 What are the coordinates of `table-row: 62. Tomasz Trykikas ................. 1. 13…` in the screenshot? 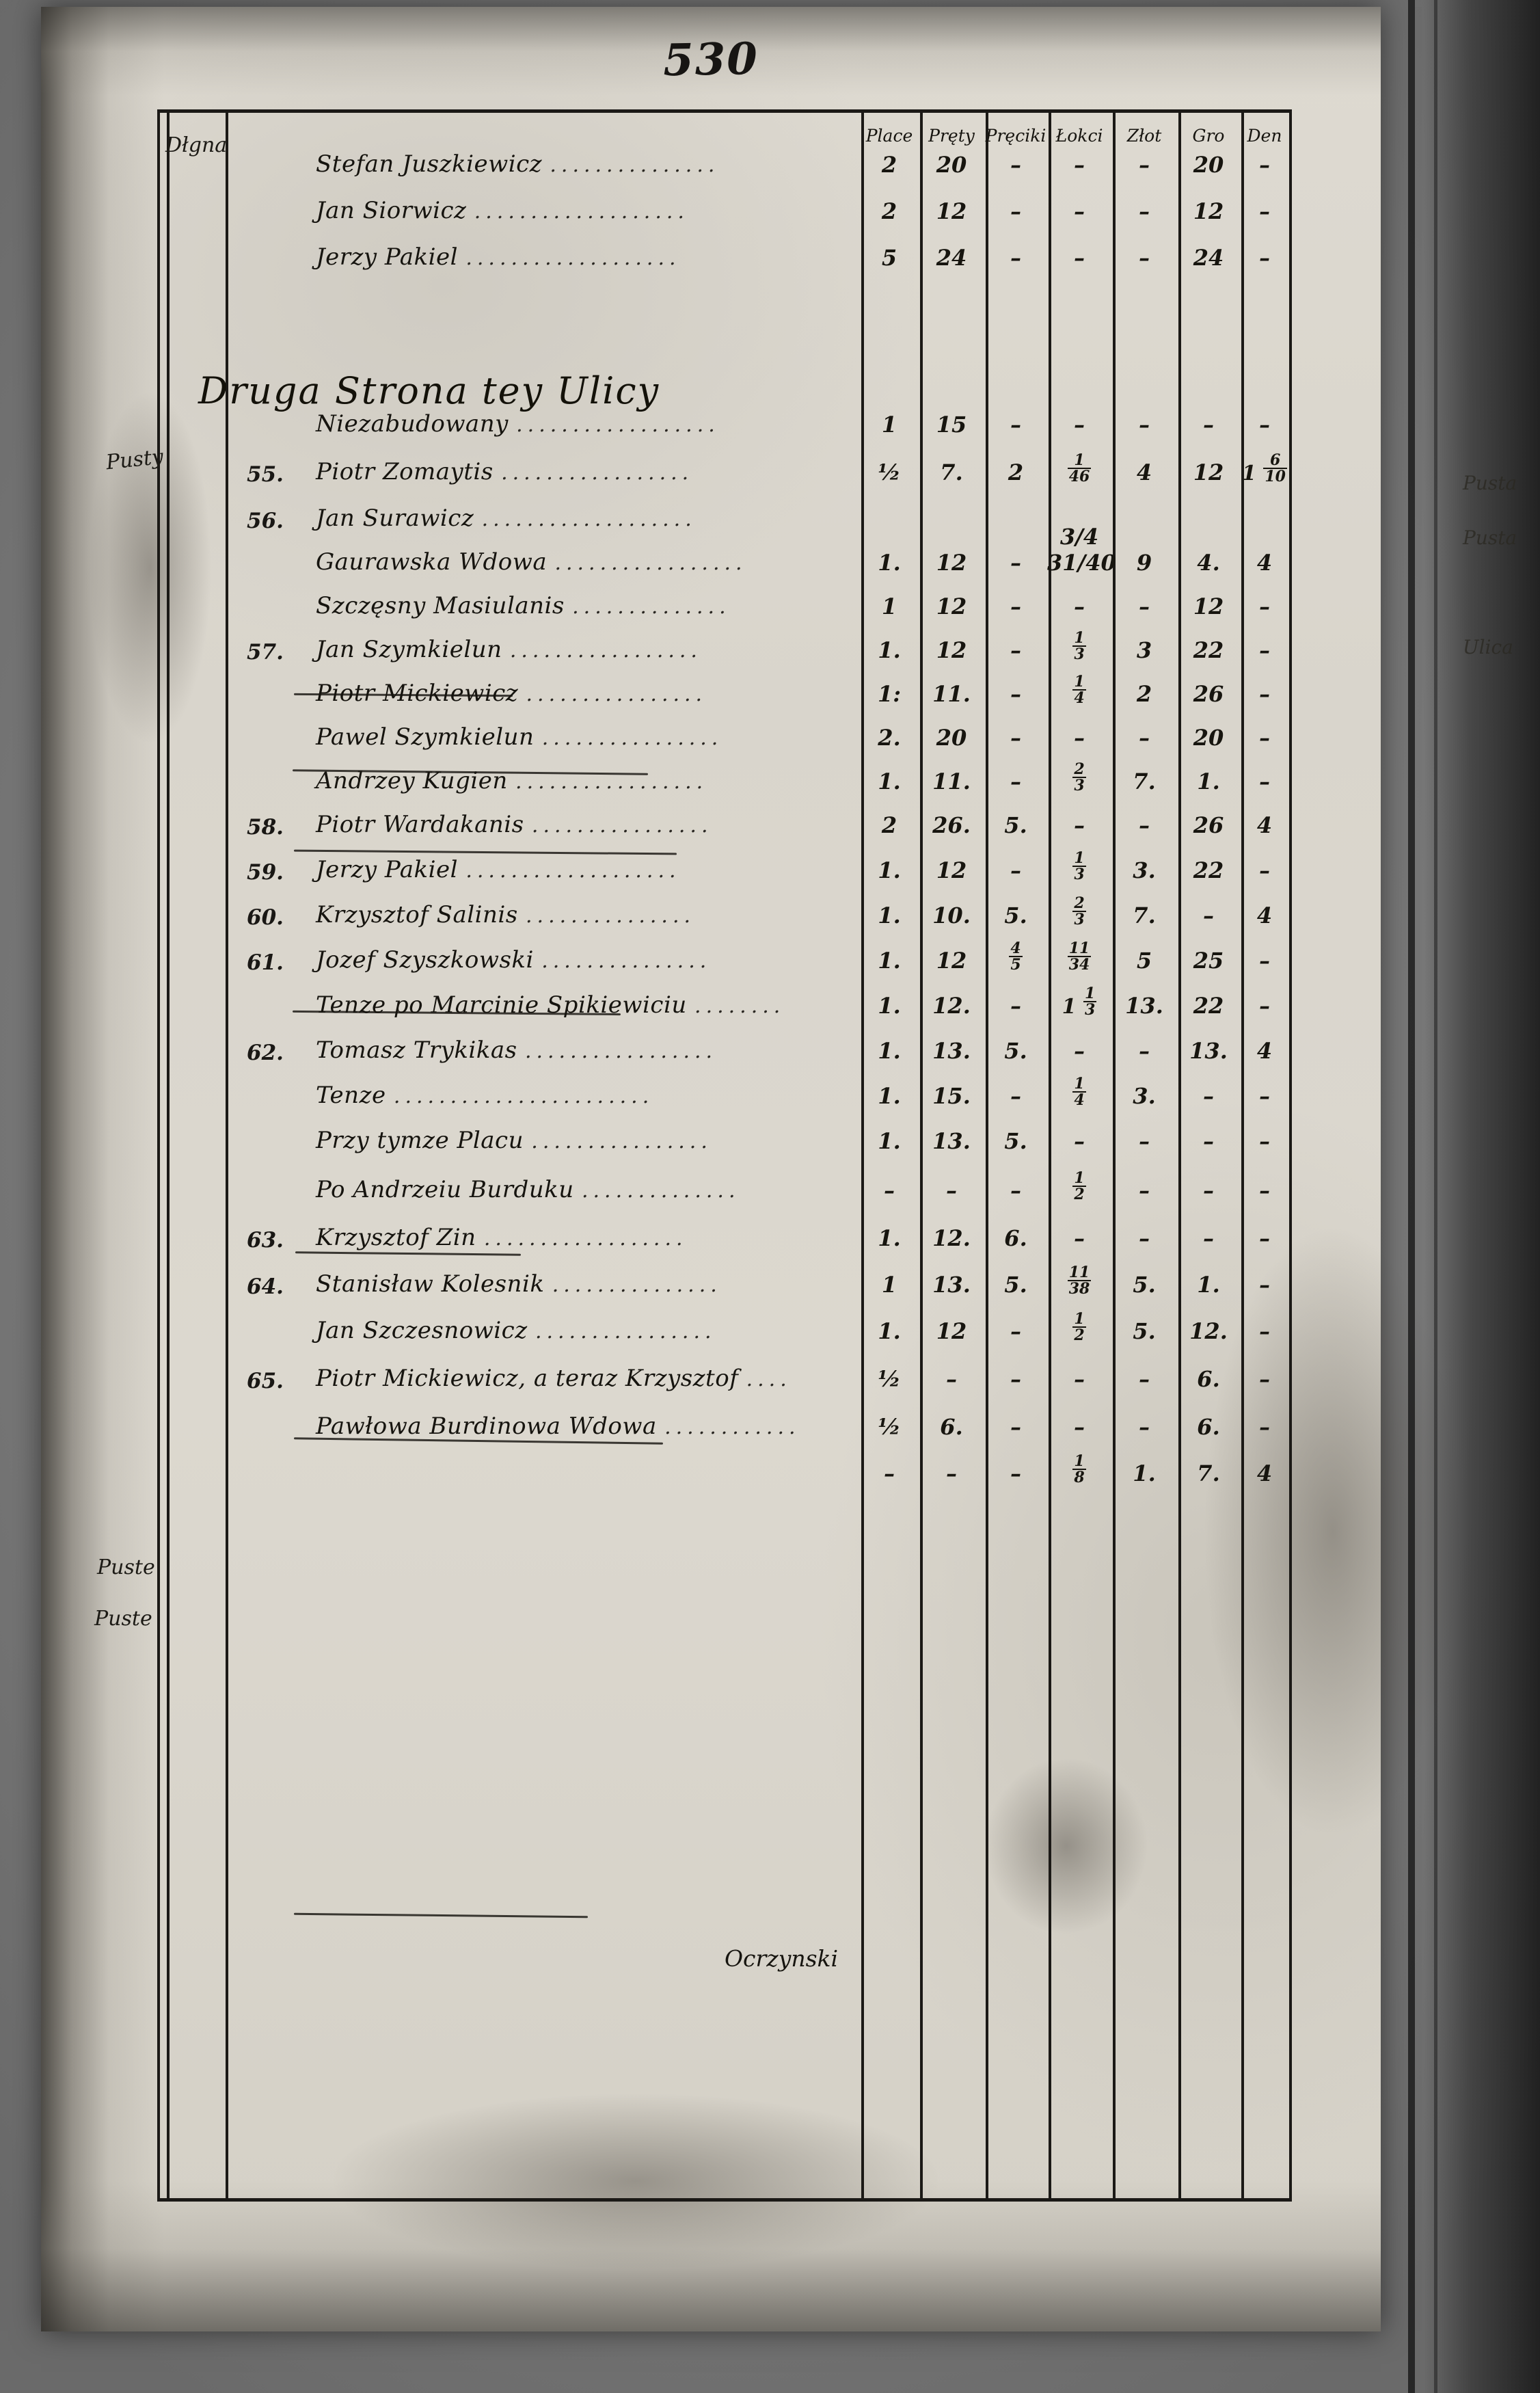 It's located at (724, 1045).